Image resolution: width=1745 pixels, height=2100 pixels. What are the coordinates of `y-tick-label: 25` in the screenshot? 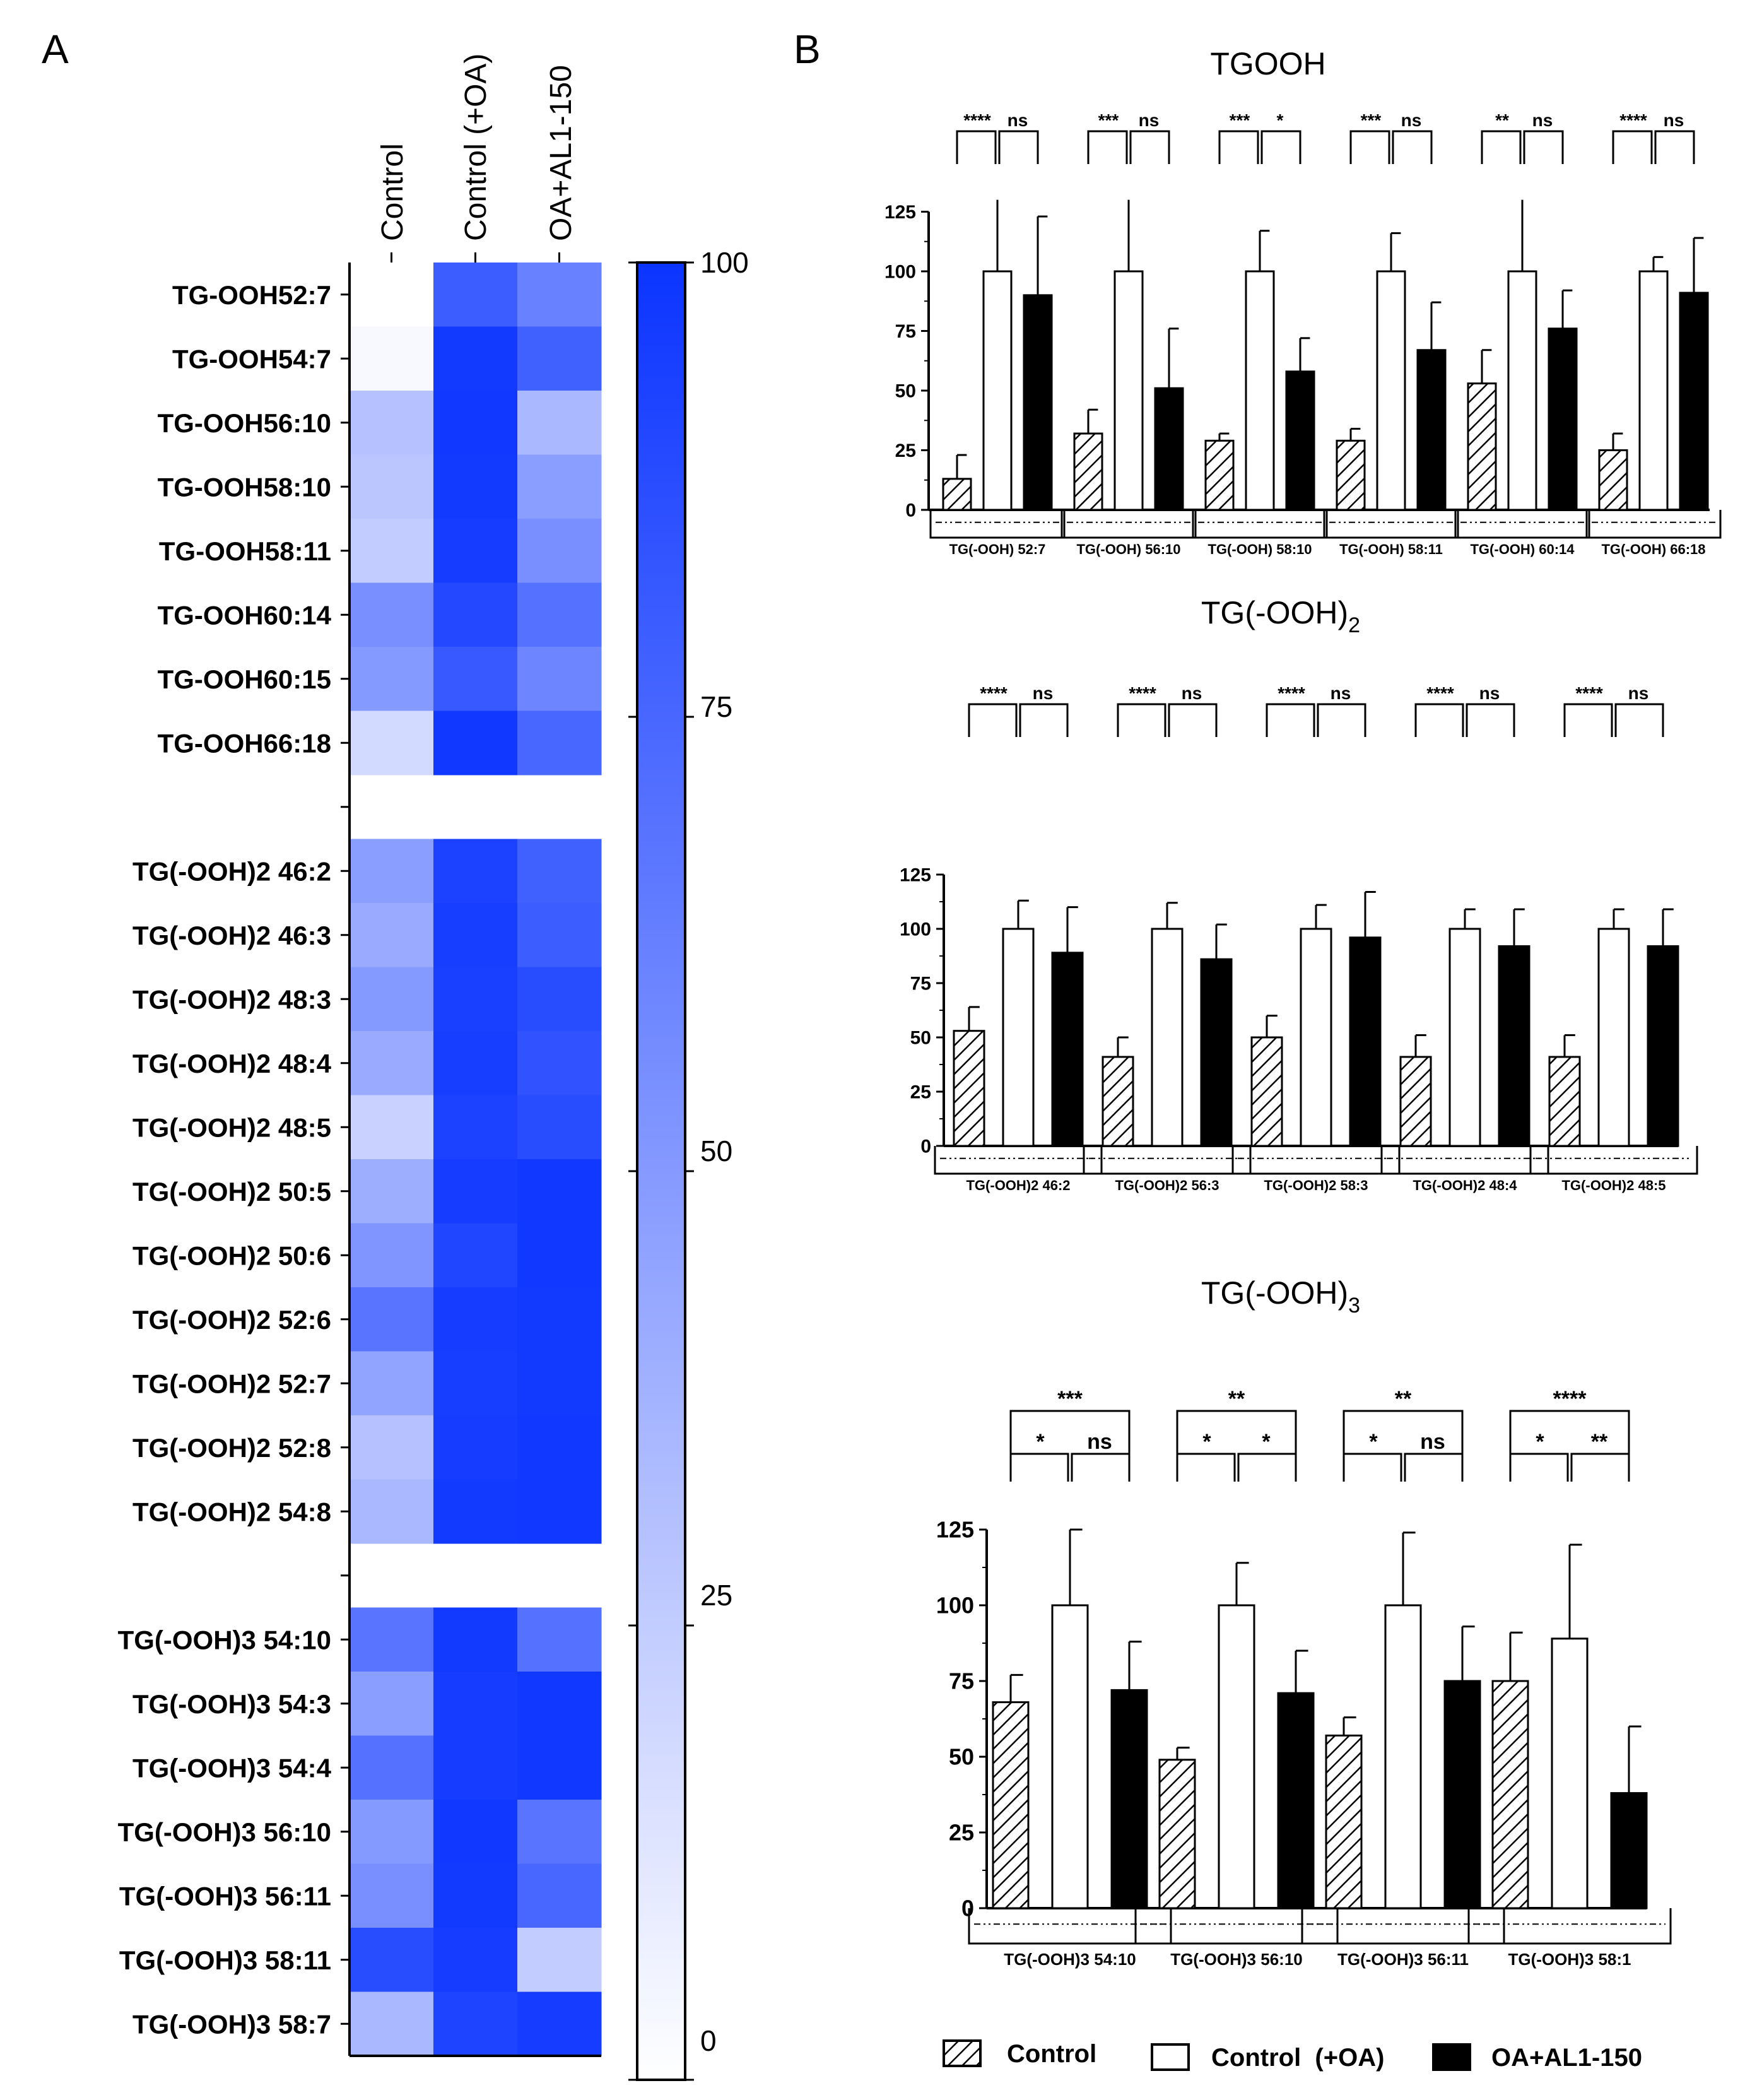 It's located at (906, 451).